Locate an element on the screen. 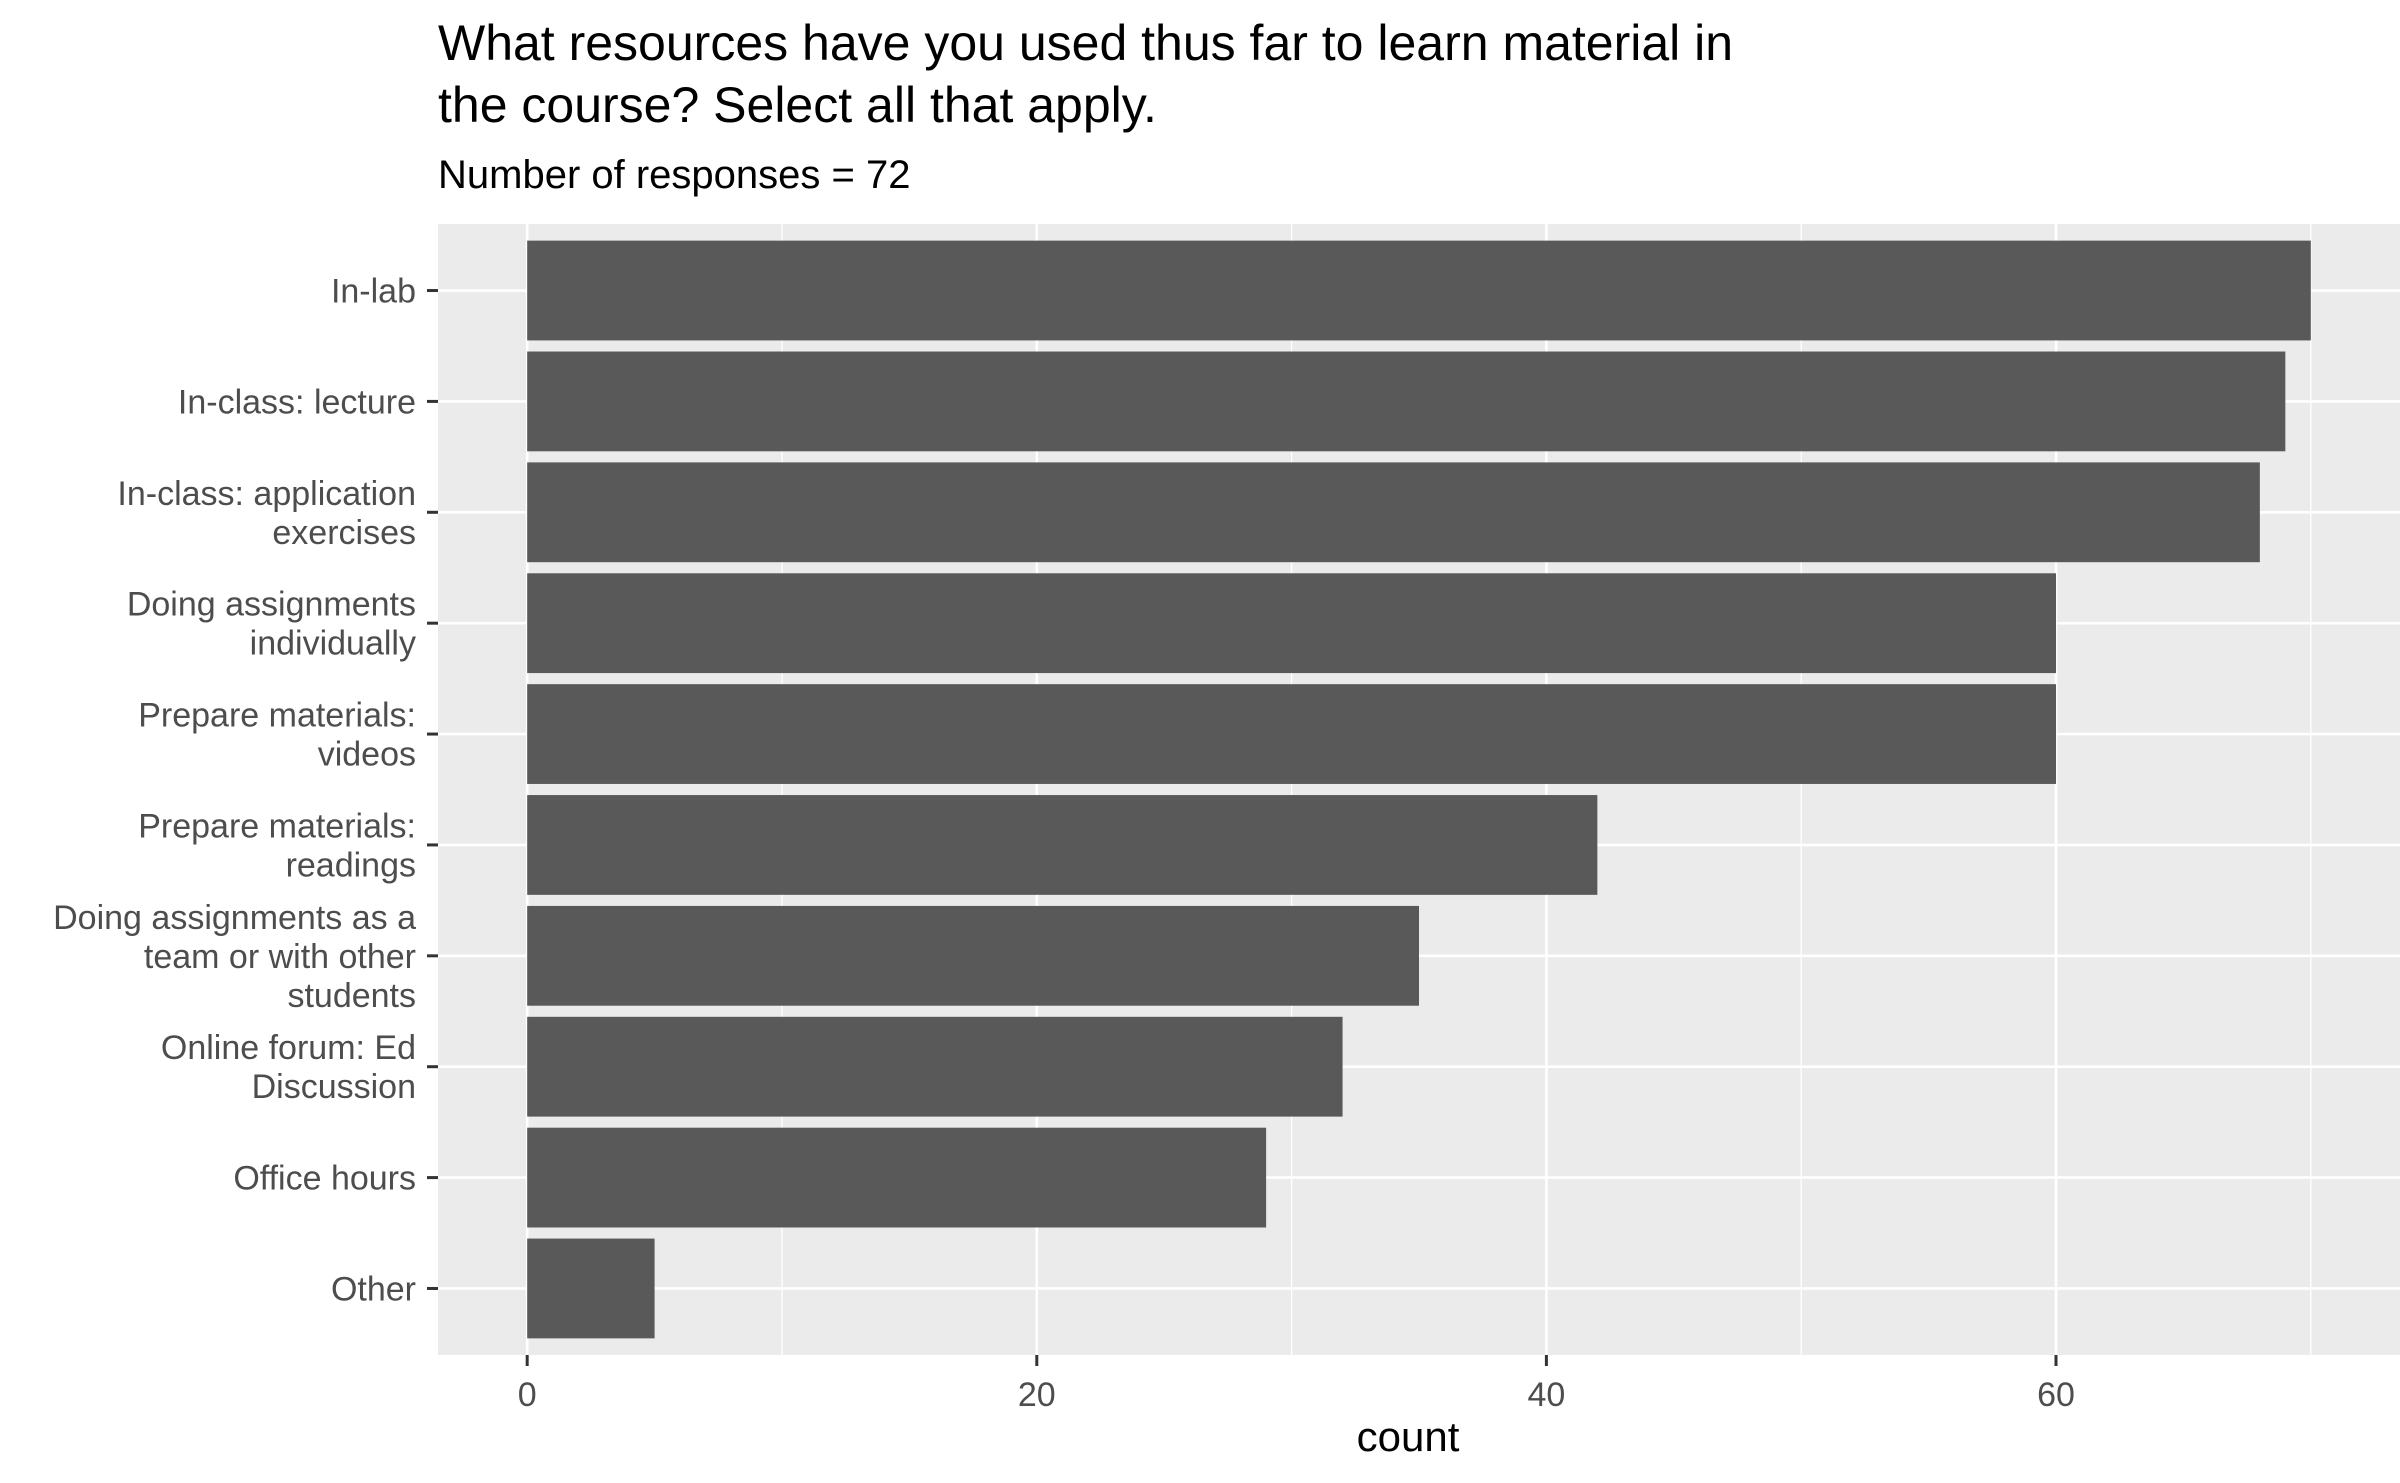 The image size is (2400, 1483). chart-subtitle: Number of responses = 72 is located at coordinates (674, 175).